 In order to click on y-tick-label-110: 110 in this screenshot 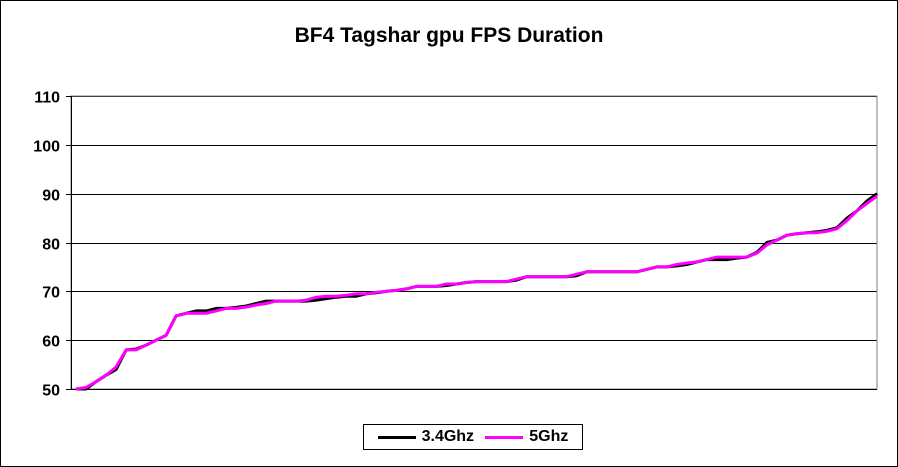, I will do `click(47, 98)`.